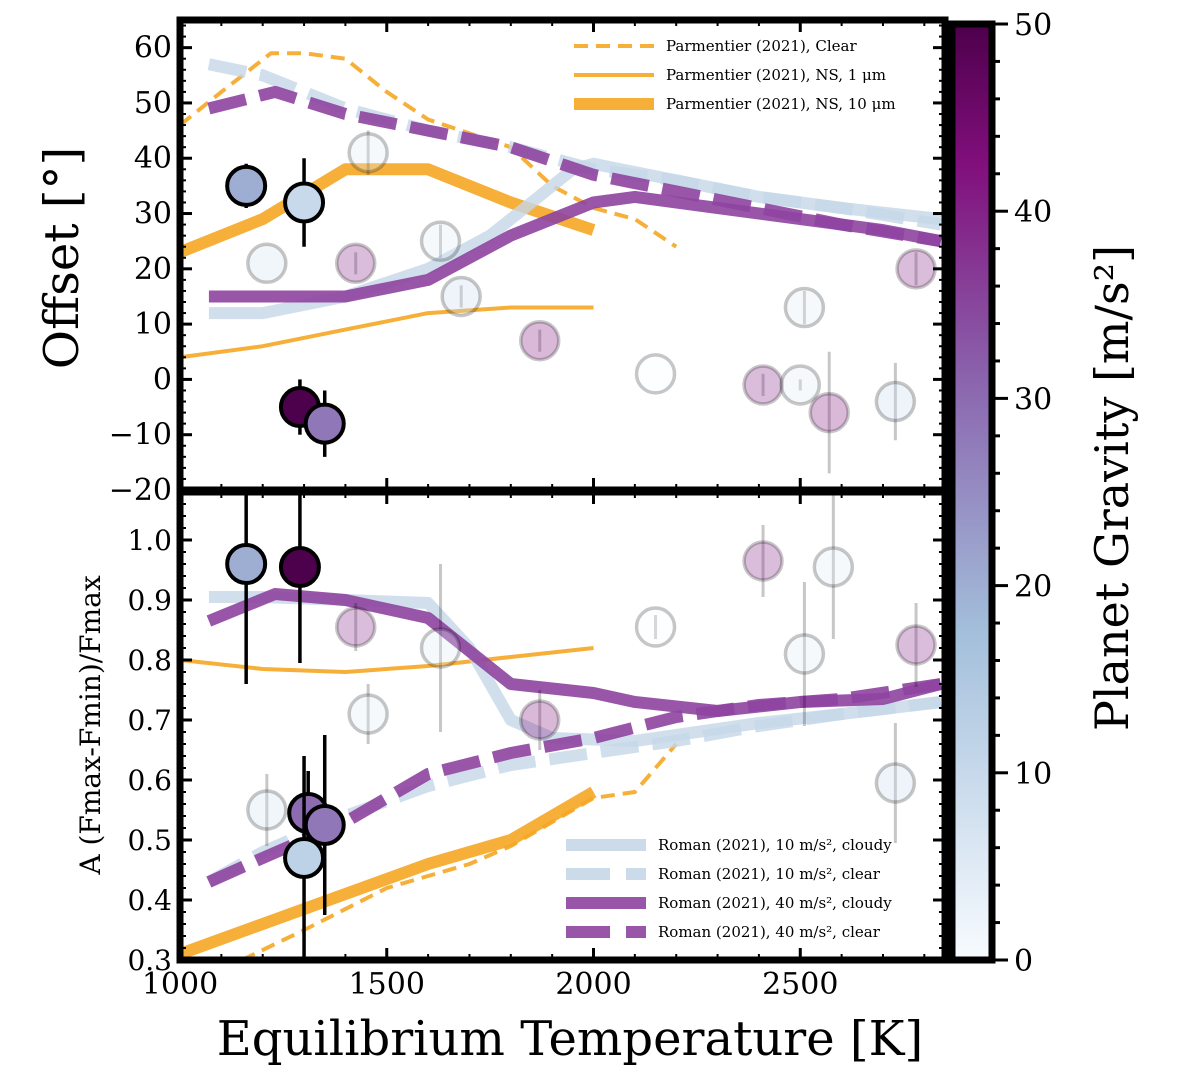  I want to click on bottom-y-tick-label-7: 0.3, so click(149, 960).